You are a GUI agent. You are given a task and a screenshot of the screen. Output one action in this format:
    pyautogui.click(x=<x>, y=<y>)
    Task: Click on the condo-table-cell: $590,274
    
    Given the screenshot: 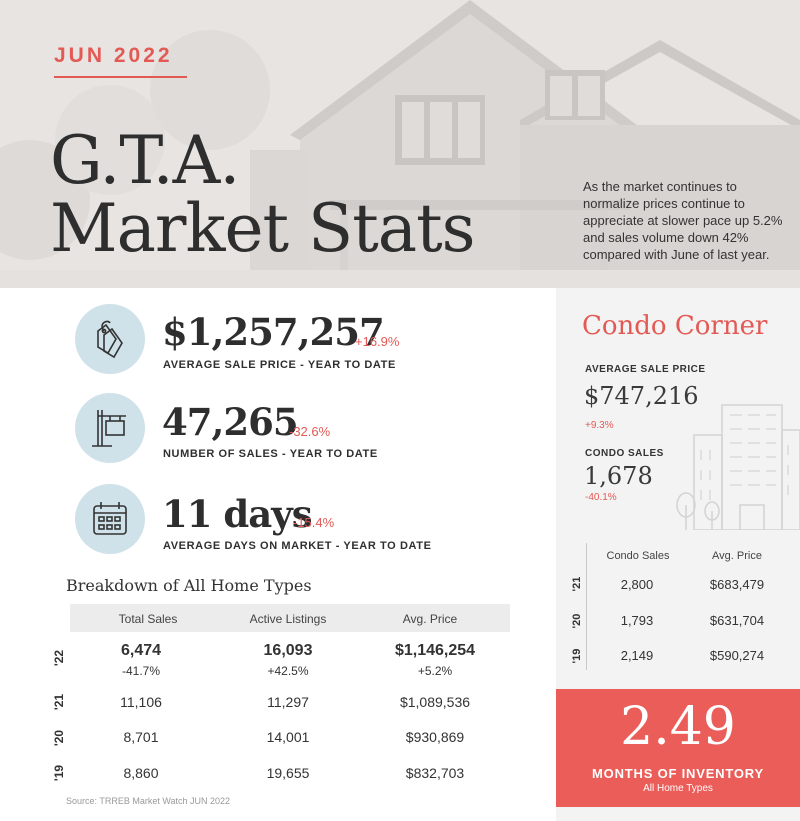 What is the action you would take?
    pyautogui.click(x=737, y=655)
    